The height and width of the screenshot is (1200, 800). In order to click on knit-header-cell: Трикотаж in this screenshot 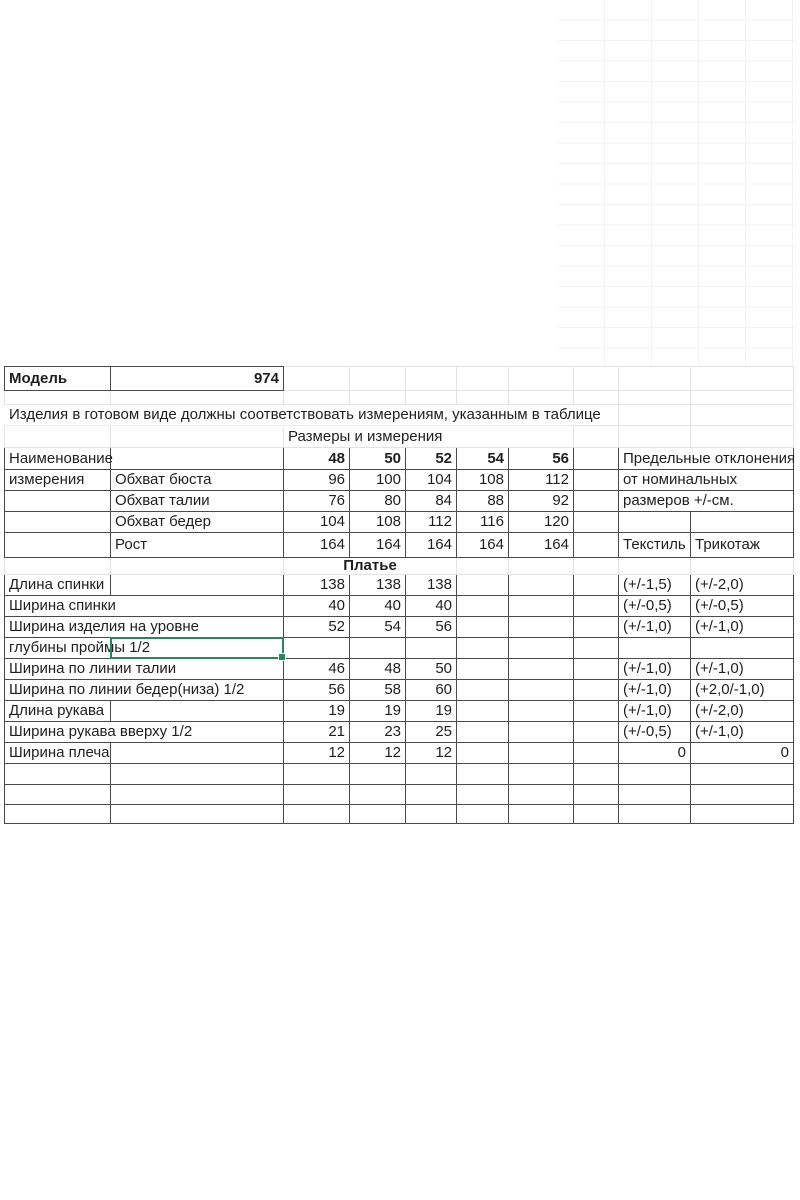, I will do `click(742, 545)`.